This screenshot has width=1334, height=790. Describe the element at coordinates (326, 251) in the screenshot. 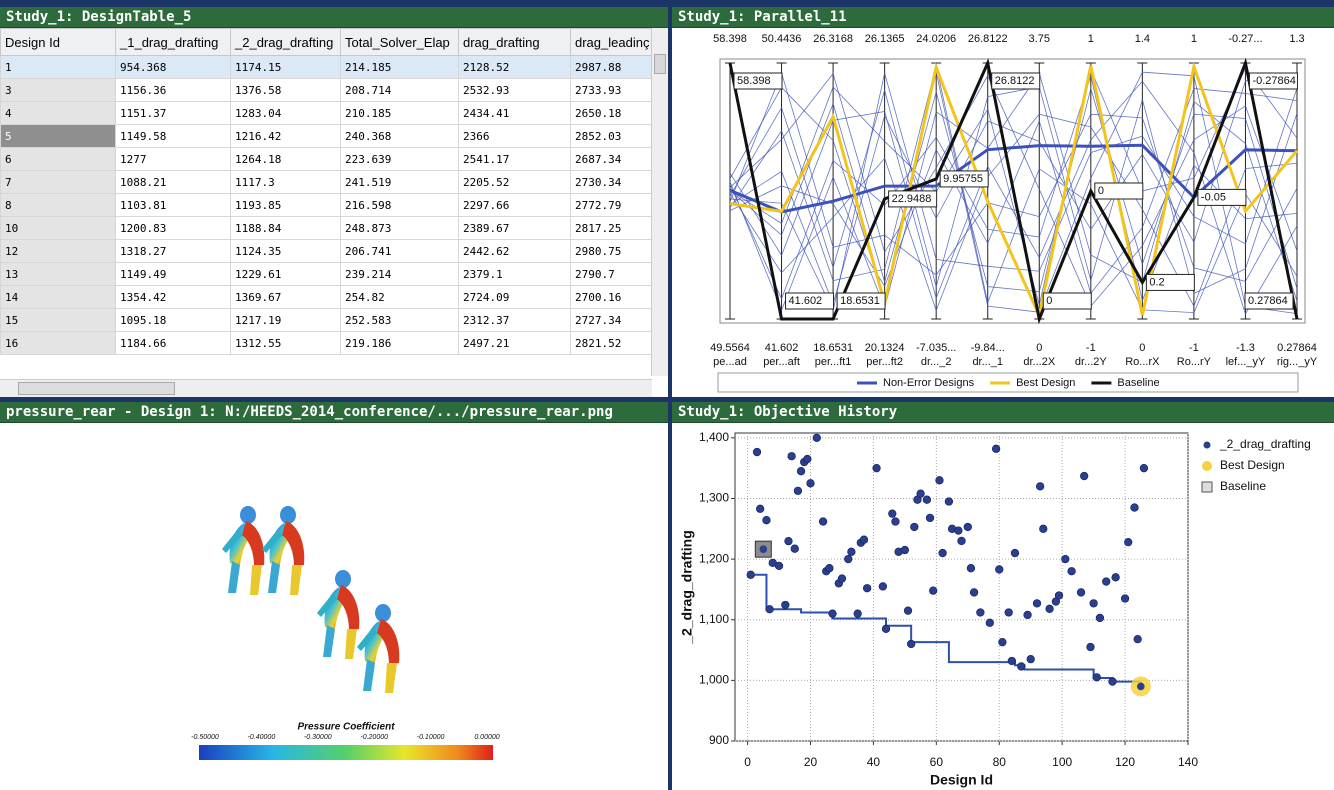

I see `table-row: 12 1318.27 1124.35 206.741 2442.62 2980.75` at that location.